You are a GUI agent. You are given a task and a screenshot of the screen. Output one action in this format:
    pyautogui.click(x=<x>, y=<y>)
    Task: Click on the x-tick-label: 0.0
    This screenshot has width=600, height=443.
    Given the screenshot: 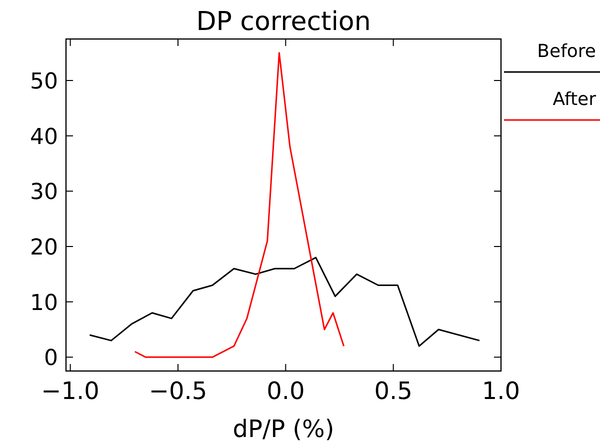 What is the action you would take?
    pyautogui.click(x=285, y=391)
    